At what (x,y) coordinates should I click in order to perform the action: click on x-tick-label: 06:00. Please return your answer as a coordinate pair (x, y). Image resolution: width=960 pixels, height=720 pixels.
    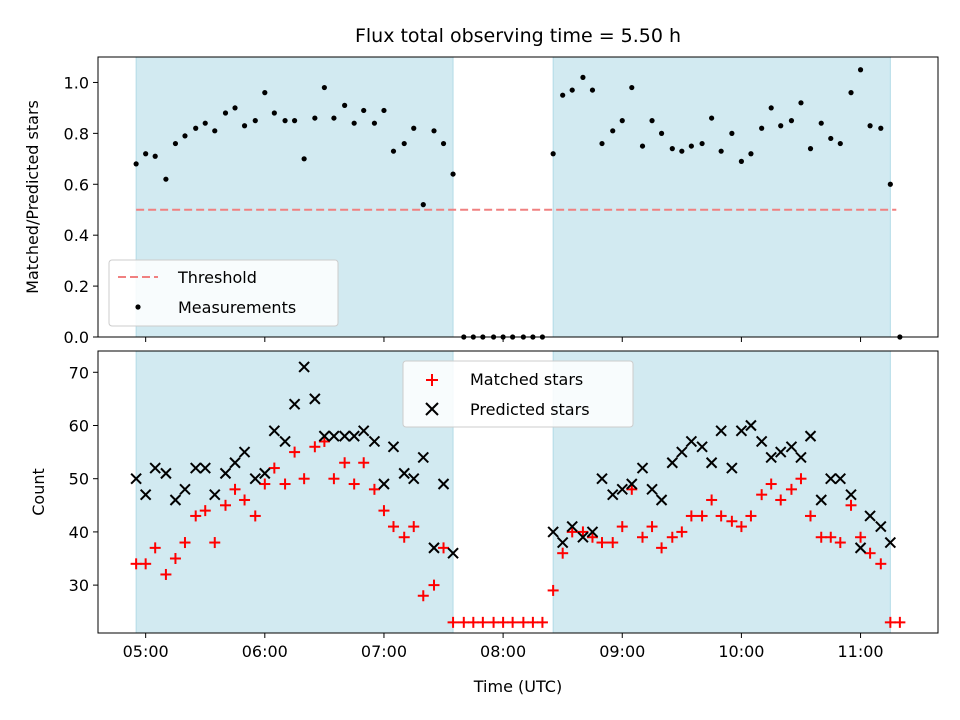
    Looking at the image, I should click on (265, 651).